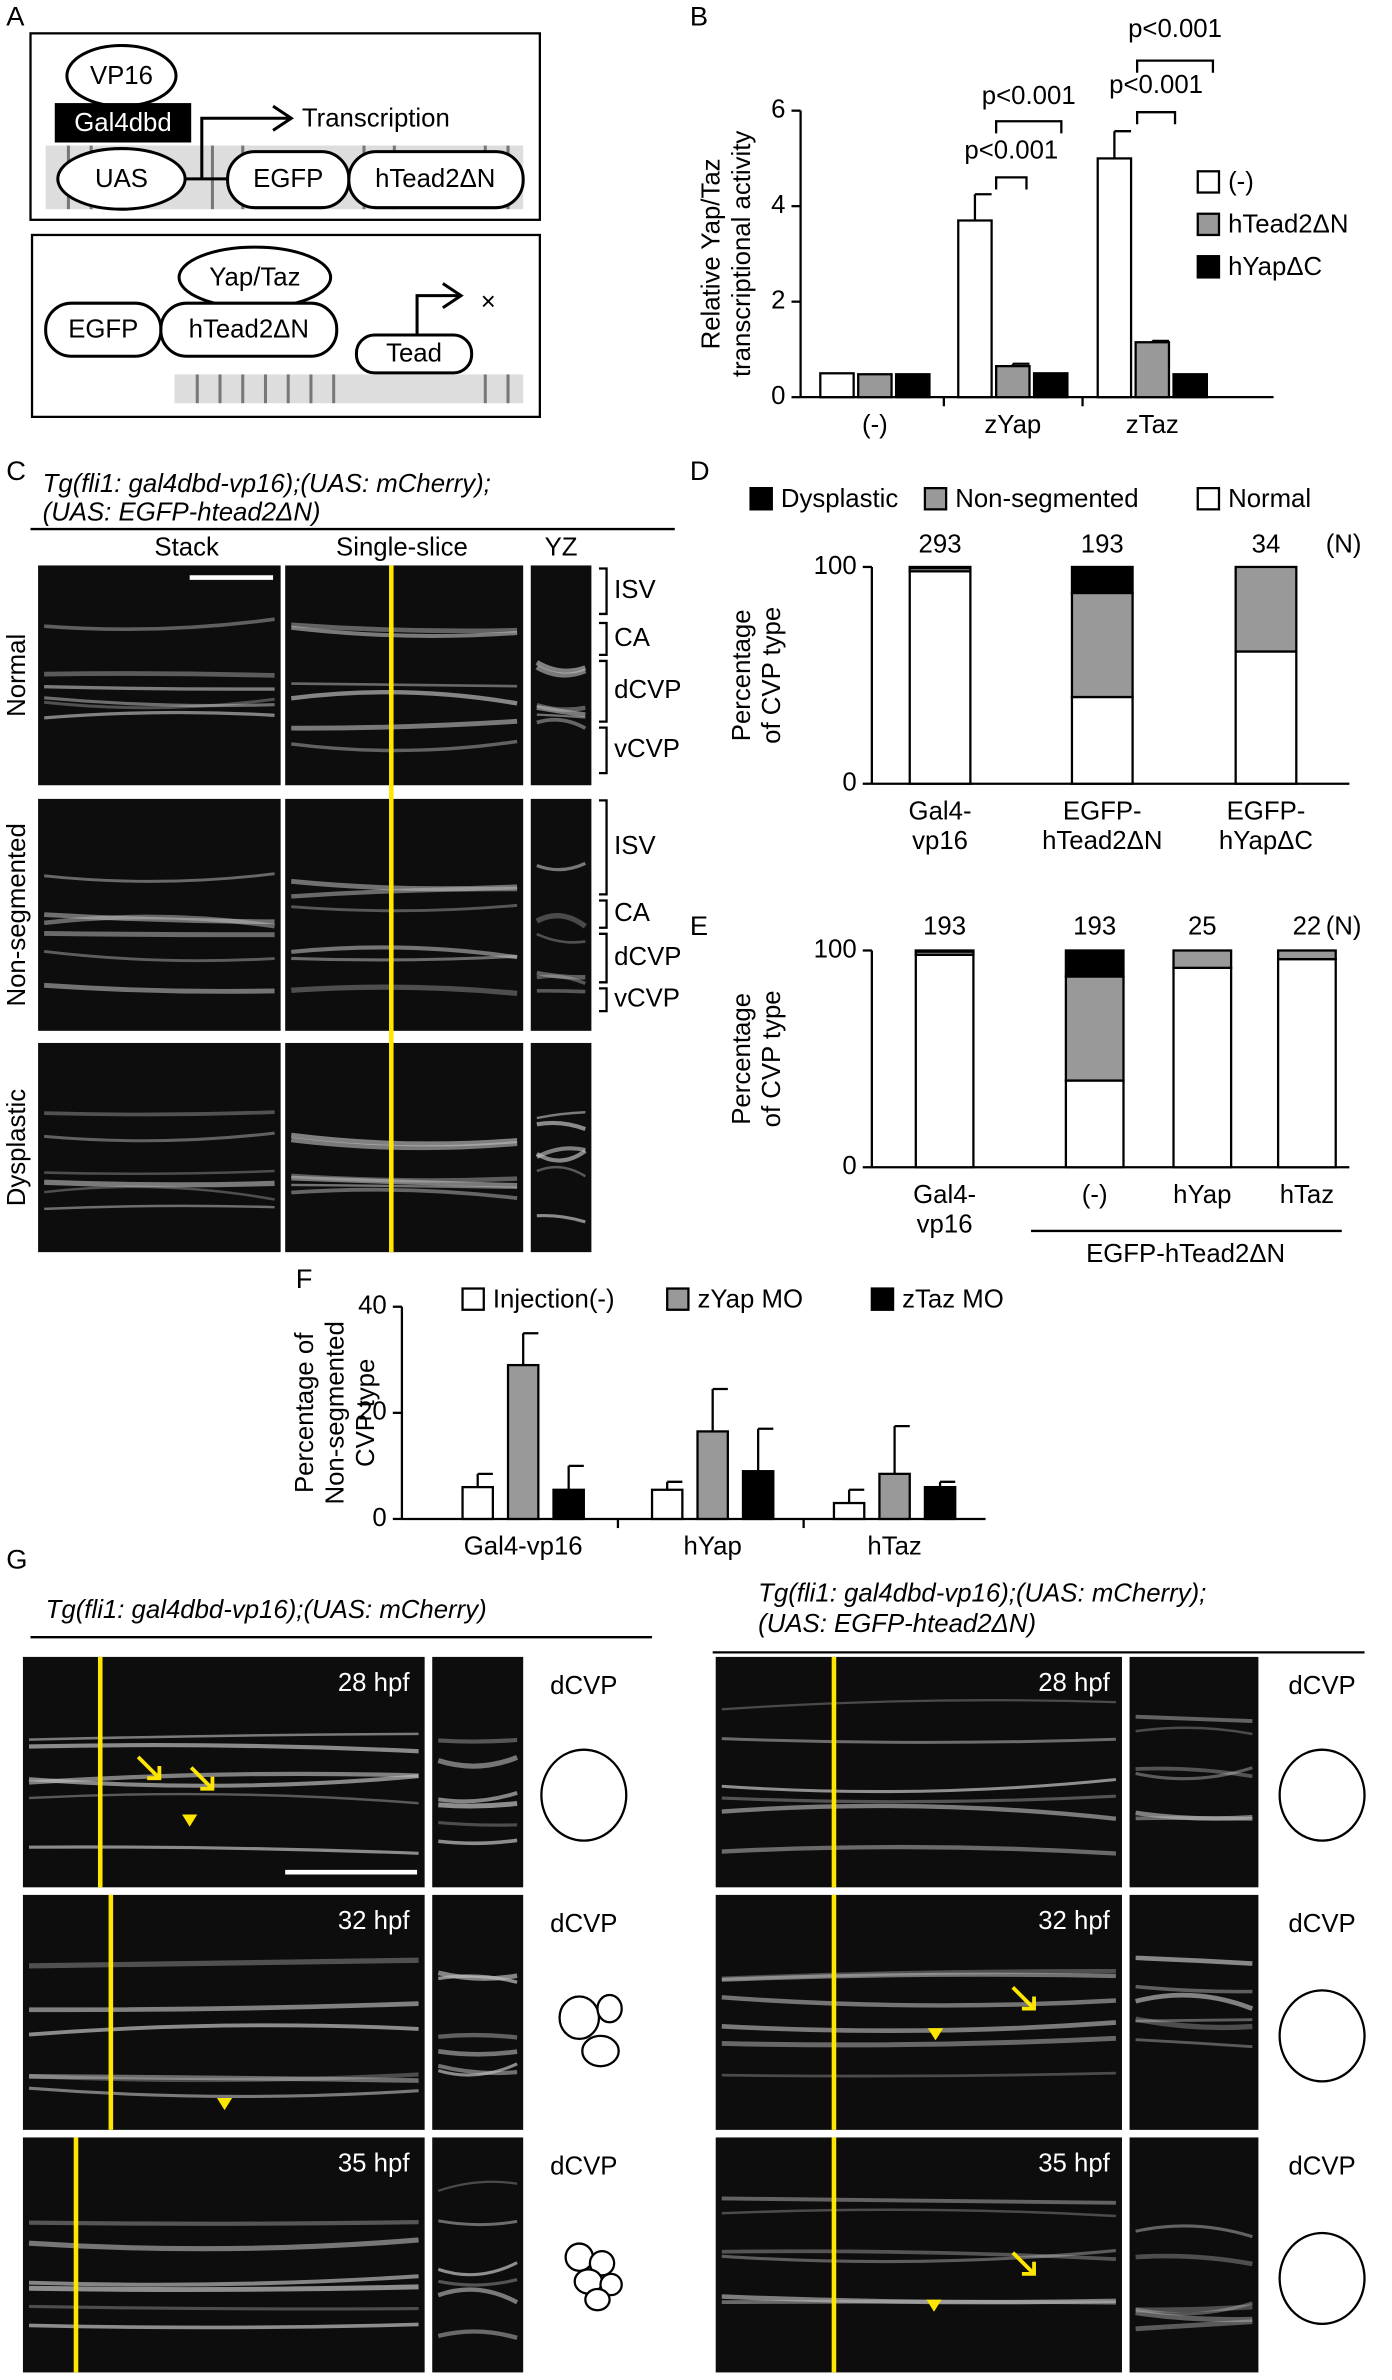 This screenshot has height=2380, width=1392. I want to click on legend-label: hYapΔC, so click(1275, 267).